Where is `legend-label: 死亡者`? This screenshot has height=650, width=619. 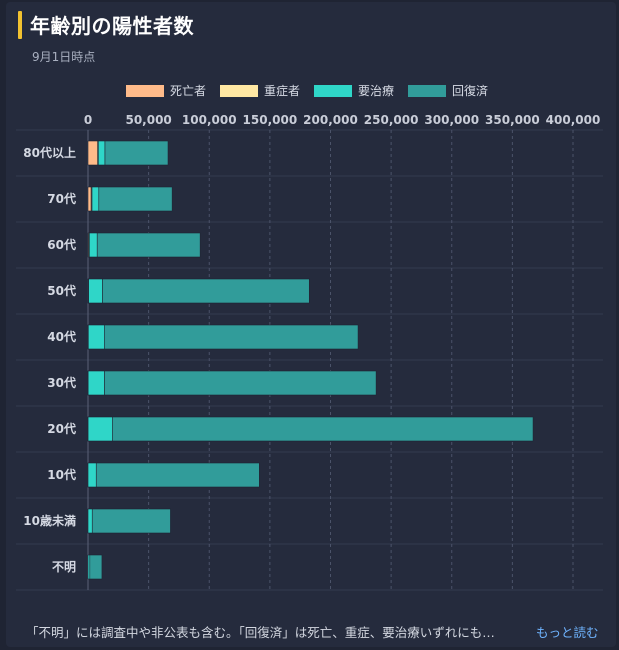 legend-label: 死亡者 is located at coordinates (188, 91).